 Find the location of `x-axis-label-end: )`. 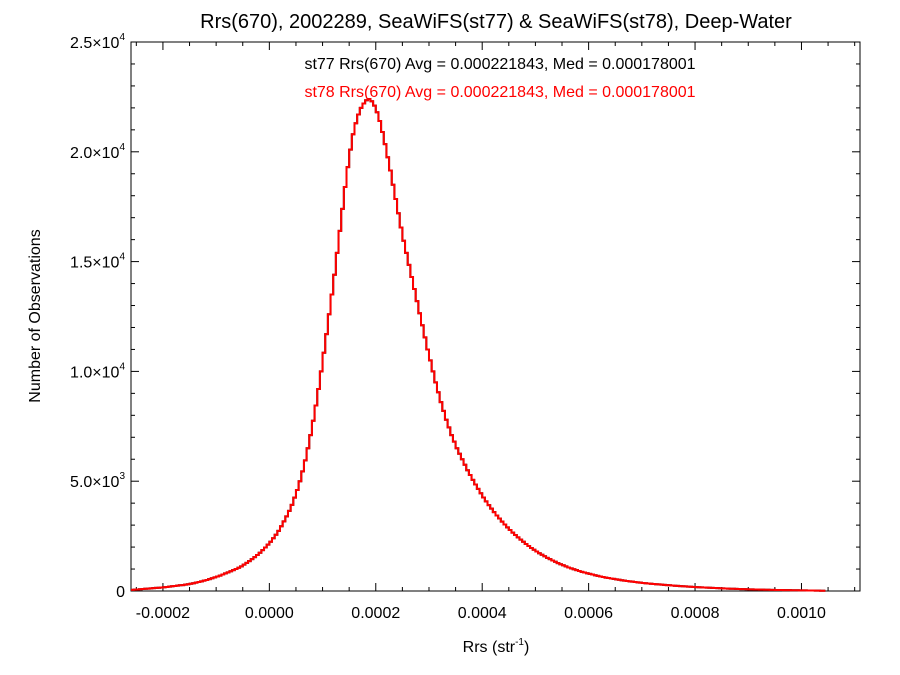

x-axis-label-end: ) is located at coordinates (526, 647).